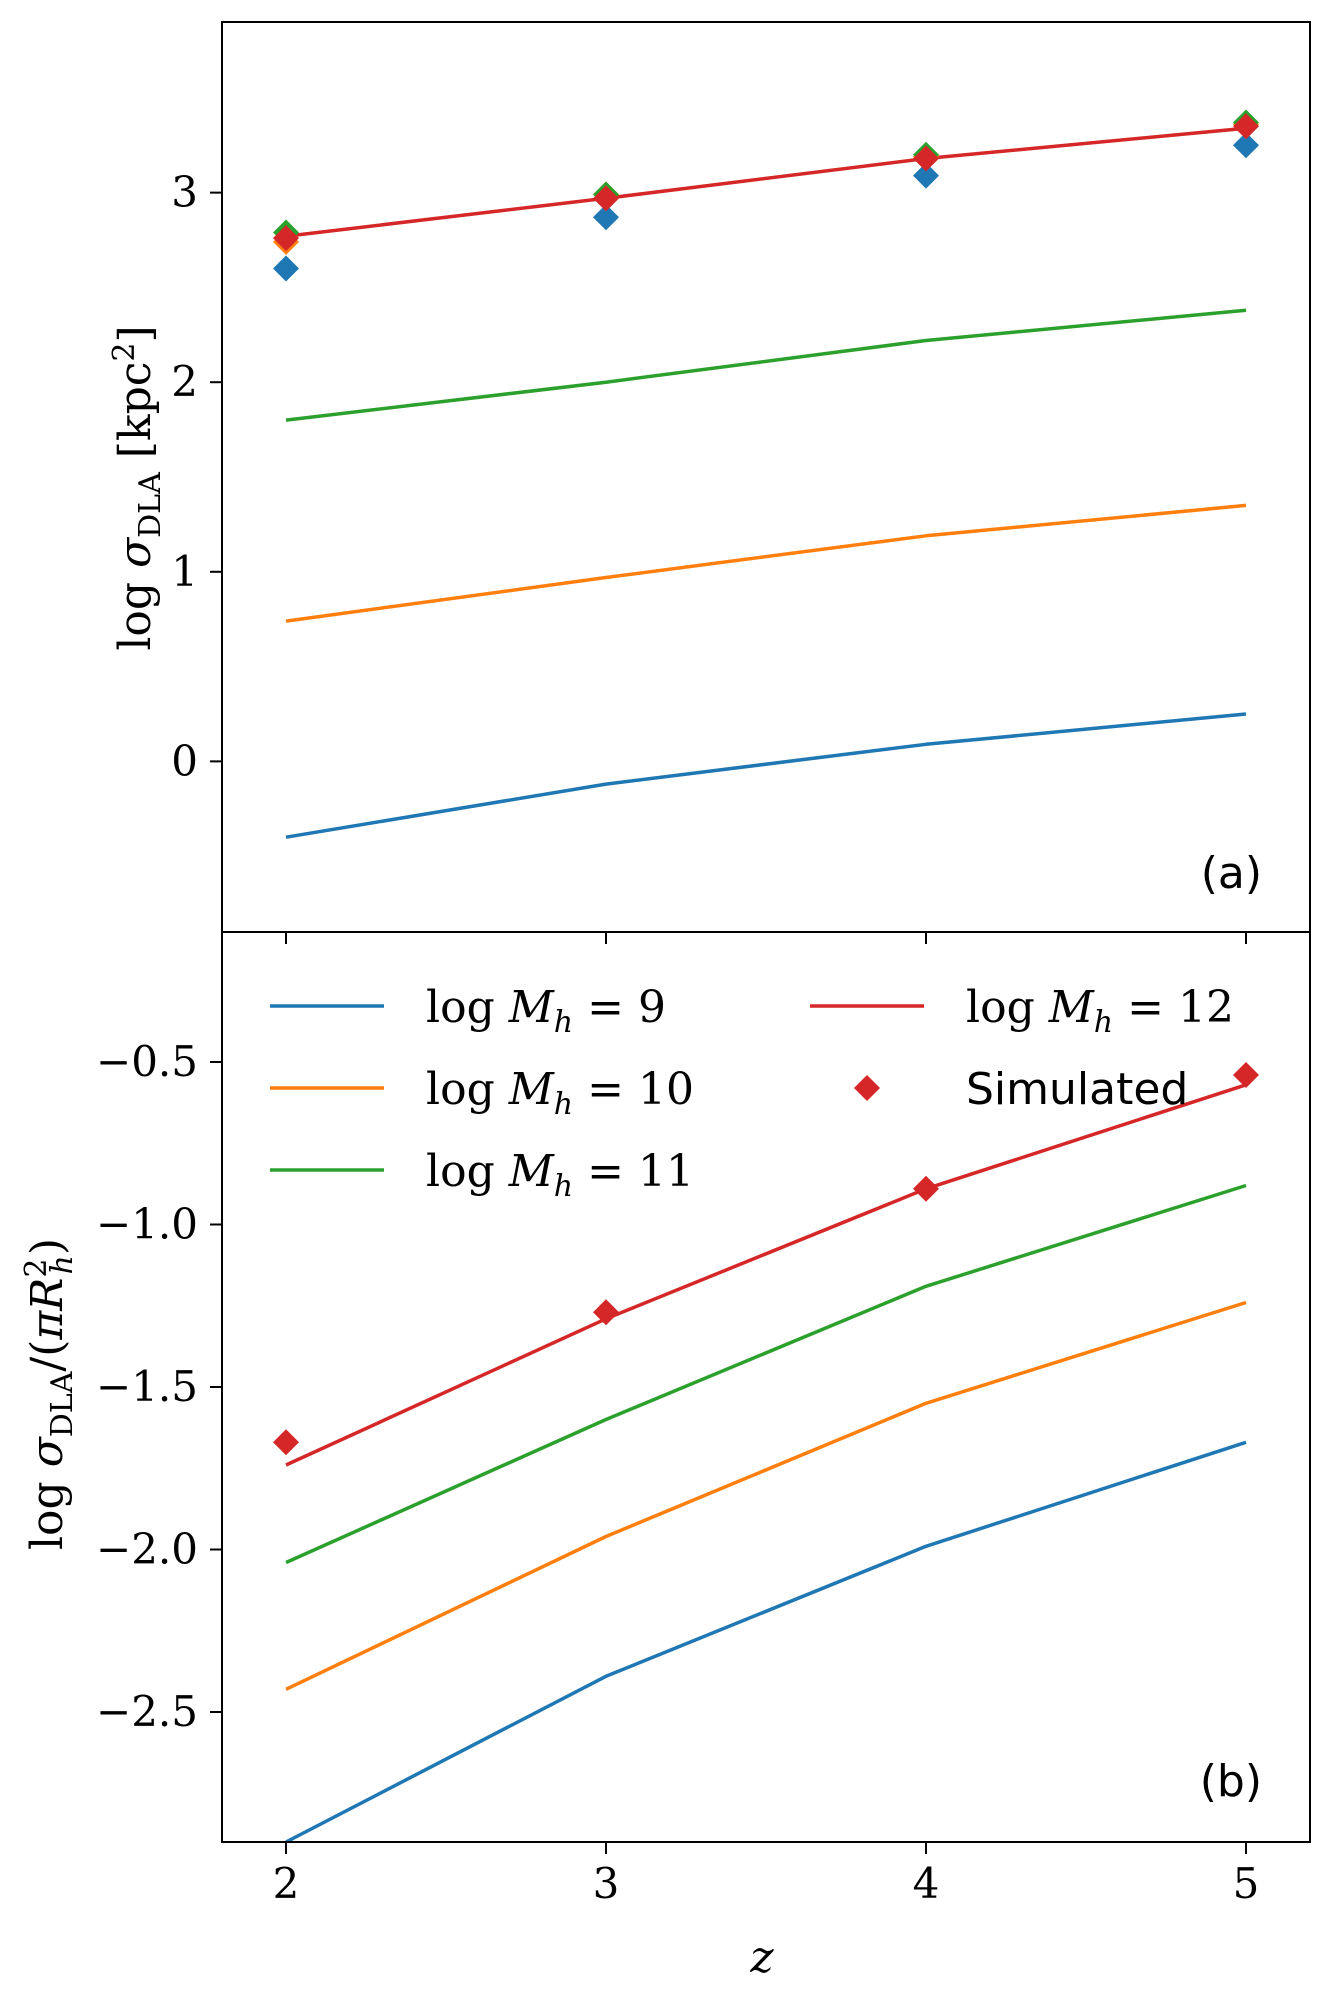  I want to click on legend-label: log Mh = 9, so click(546, 1011).